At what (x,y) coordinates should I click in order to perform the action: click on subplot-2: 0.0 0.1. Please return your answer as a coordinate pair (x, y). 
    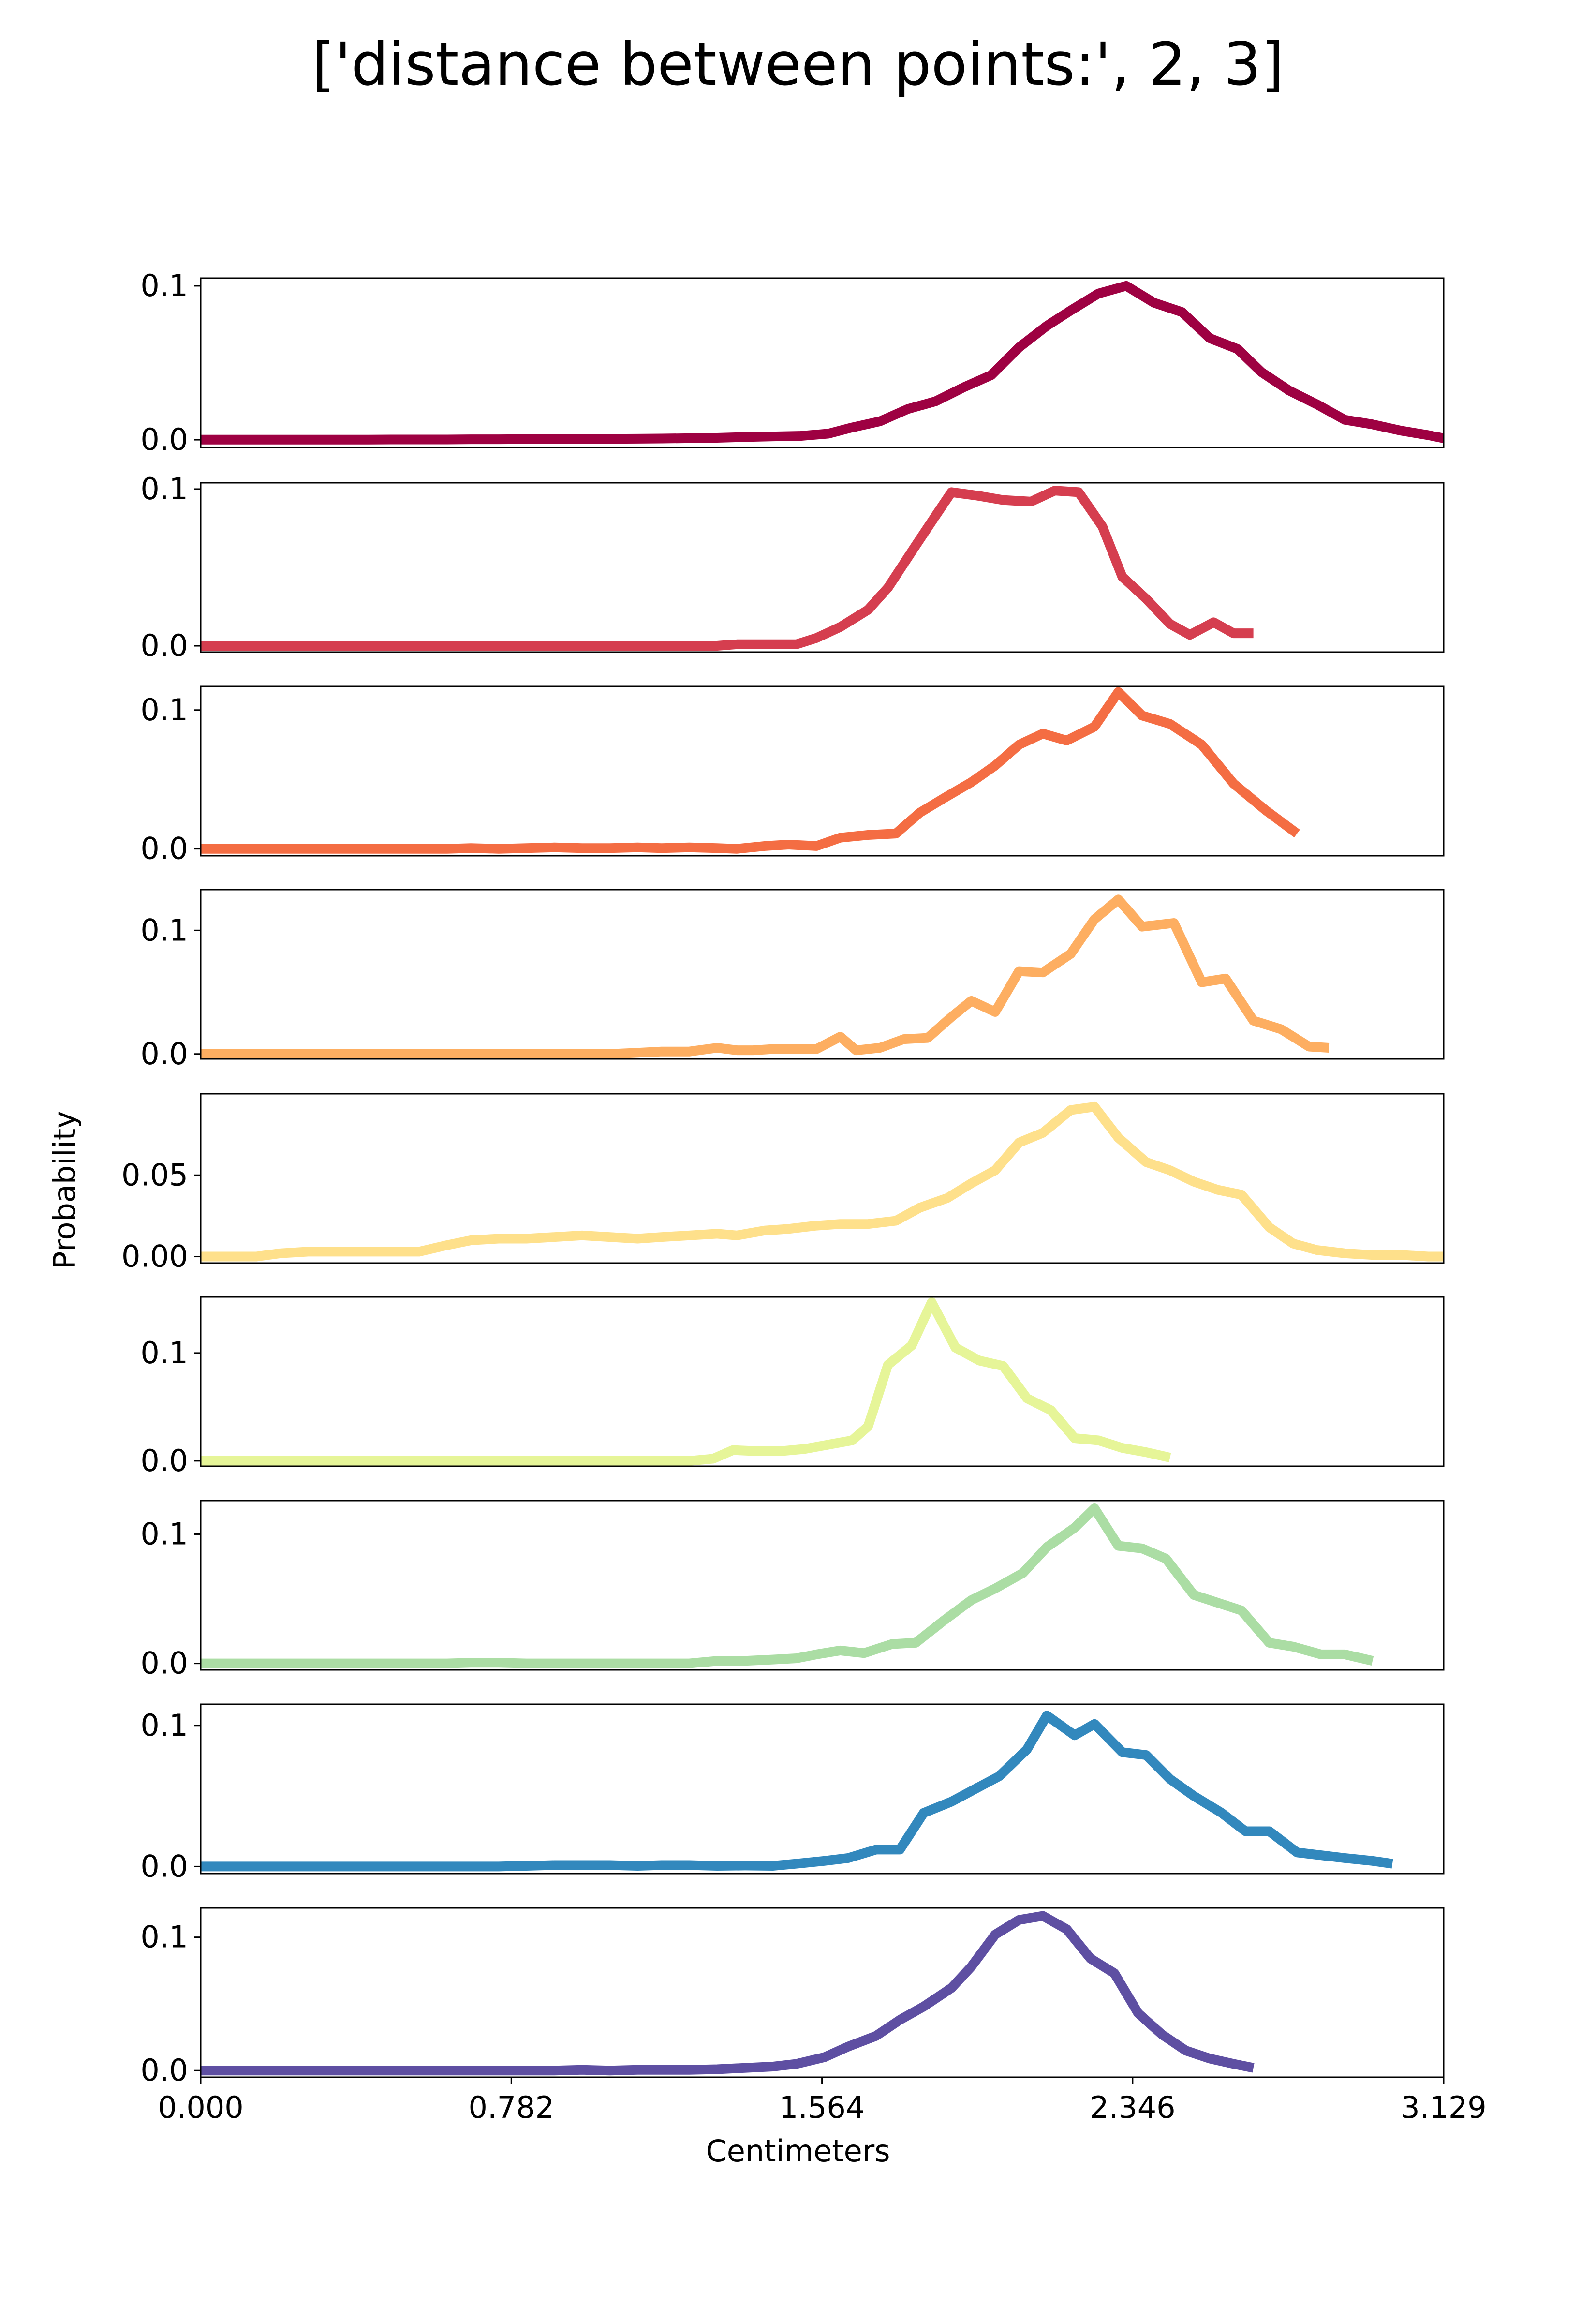
    Looking at the image, I should click on (792, 567).